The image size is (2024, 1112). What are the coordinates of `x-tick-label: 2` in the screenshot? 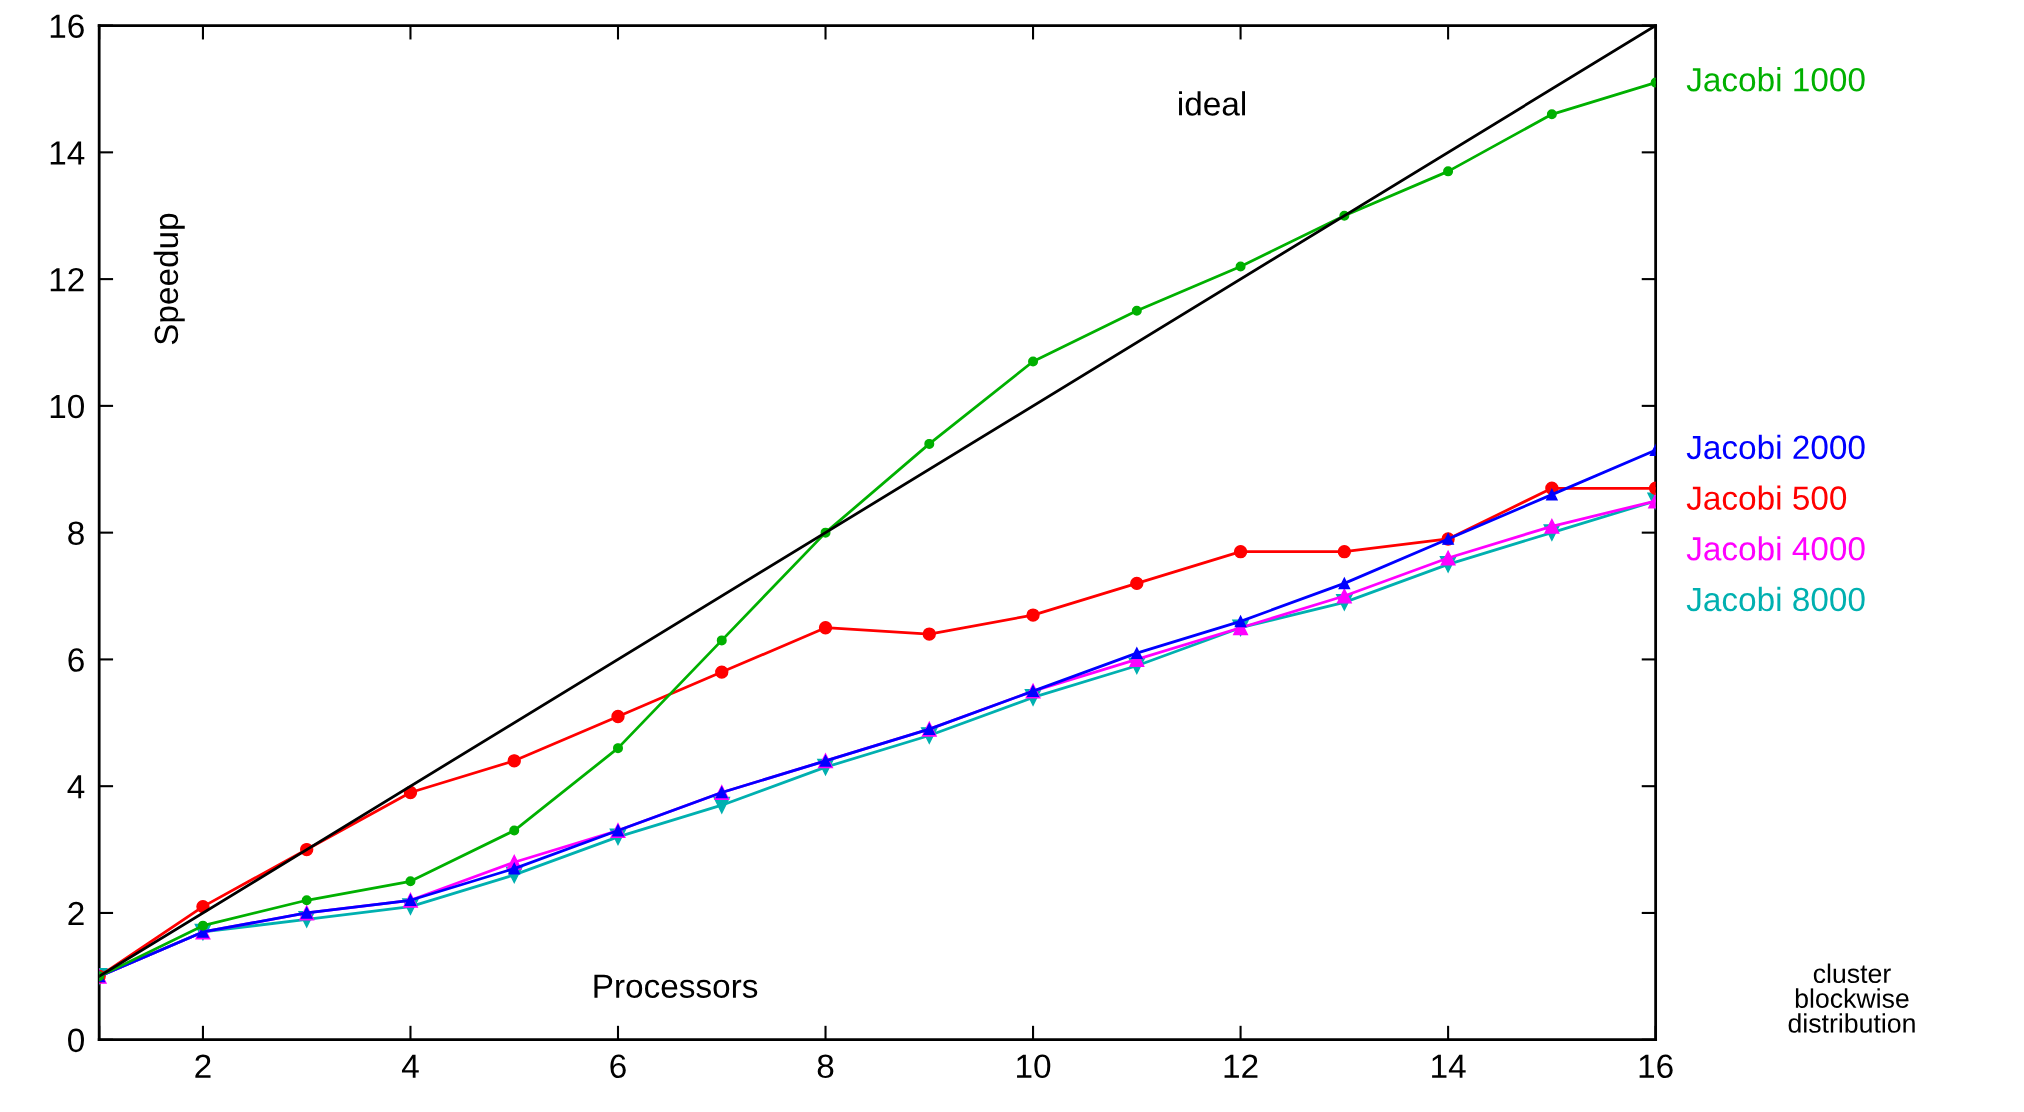 It's located at (203, 1066).